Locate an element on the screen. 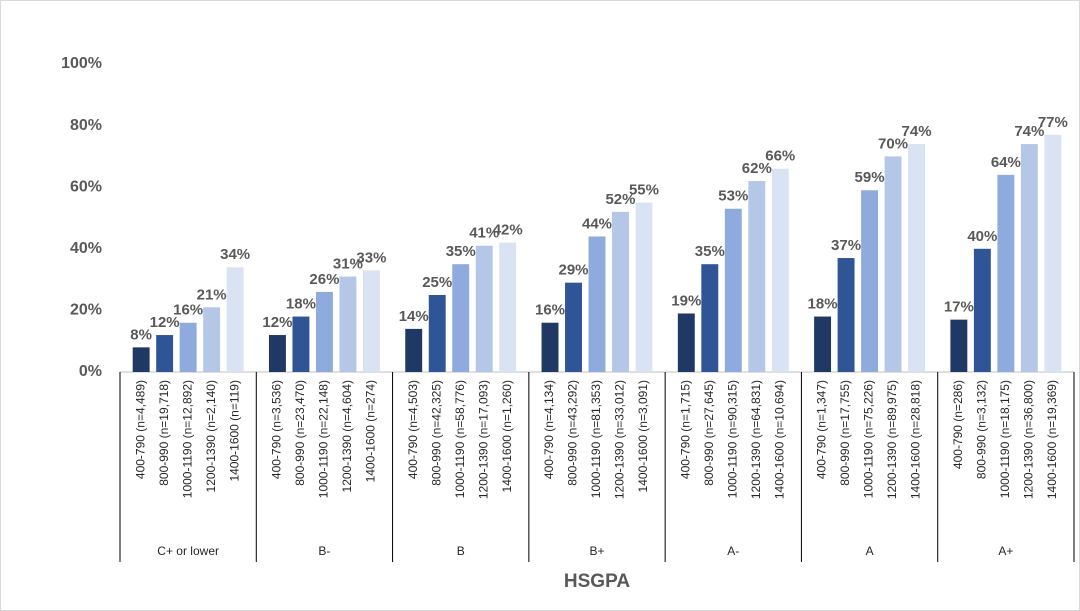  x-tick-label: 1200-1390 (n=89,975) is located at coordinates (892, 439).